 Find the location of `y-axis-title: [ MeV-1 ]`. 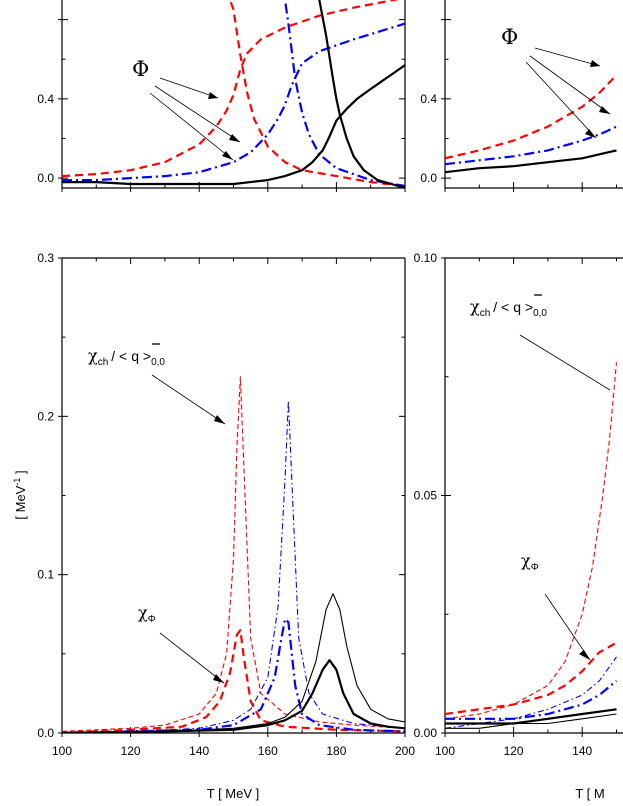

y-axis-title: [ MeV-1 ] is located at coordinates (20, 494).